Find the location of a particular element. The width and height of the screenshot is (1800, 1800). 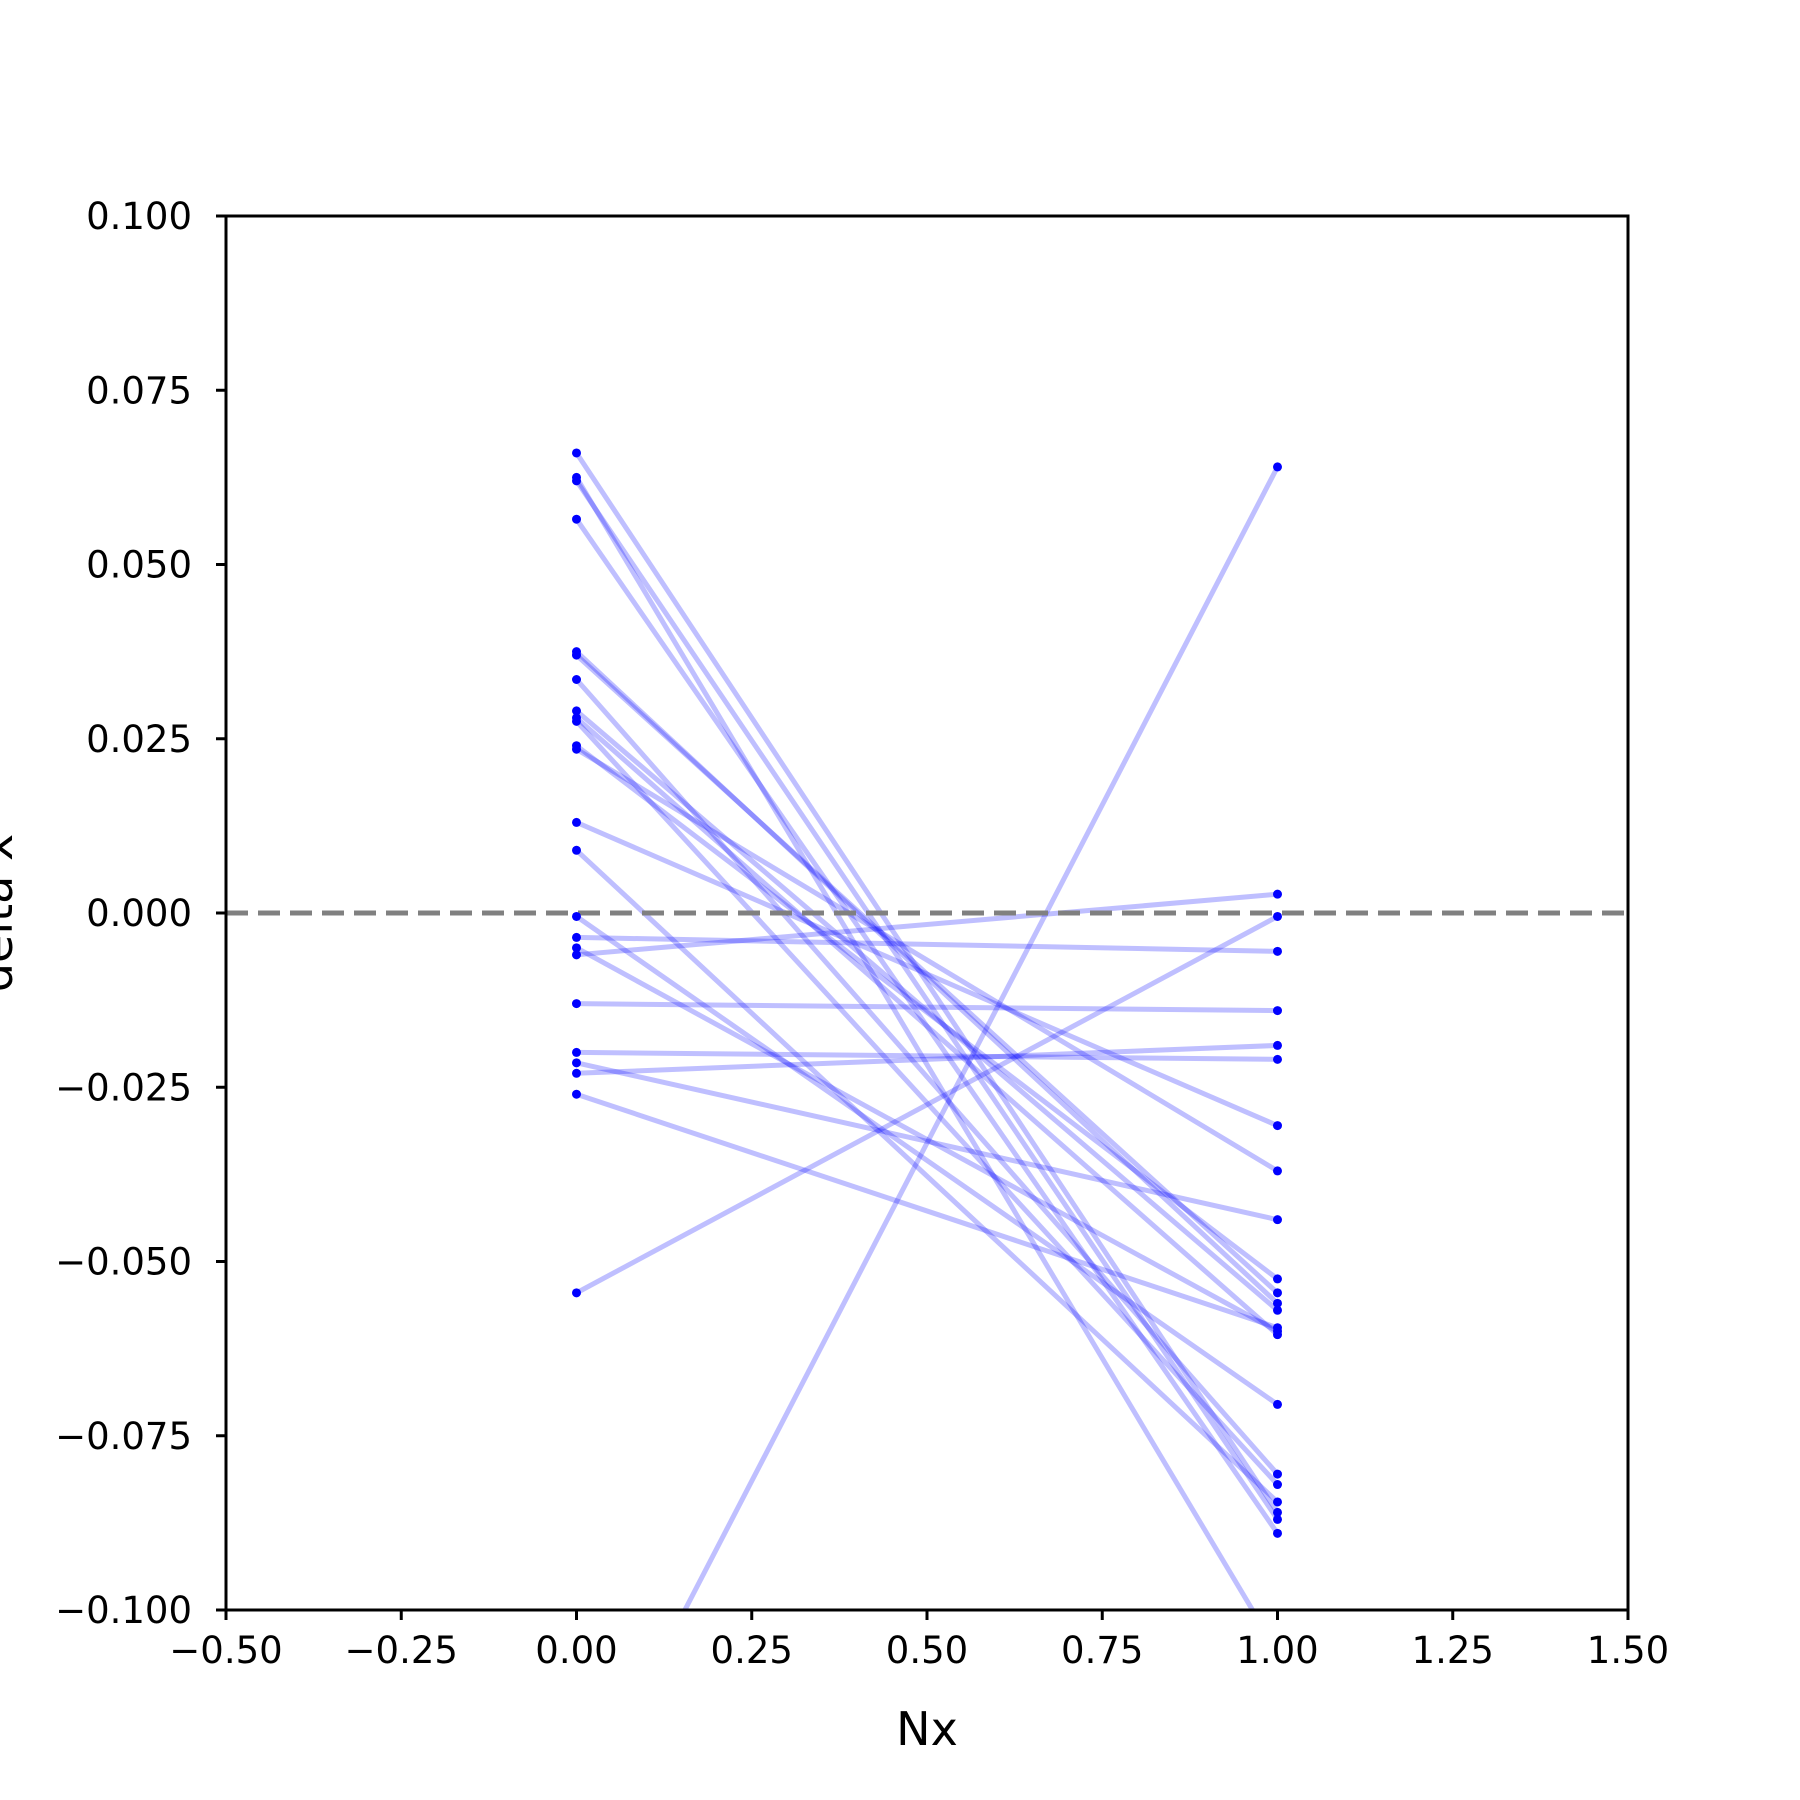

data-point-19-start is located at coordinates (576, 1052).